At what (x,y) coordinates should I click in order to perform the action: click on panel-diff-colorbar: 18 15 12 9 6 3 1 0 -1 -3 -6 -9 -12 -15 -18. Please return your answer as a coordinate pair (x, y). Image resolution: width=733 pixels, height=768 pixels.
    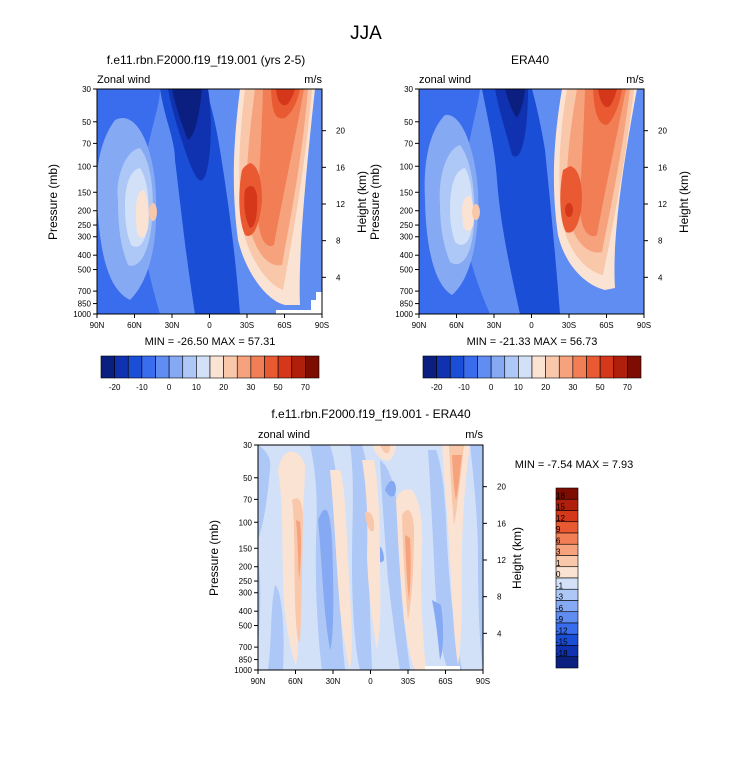
    Looking at the image, I should click on (567, 578).